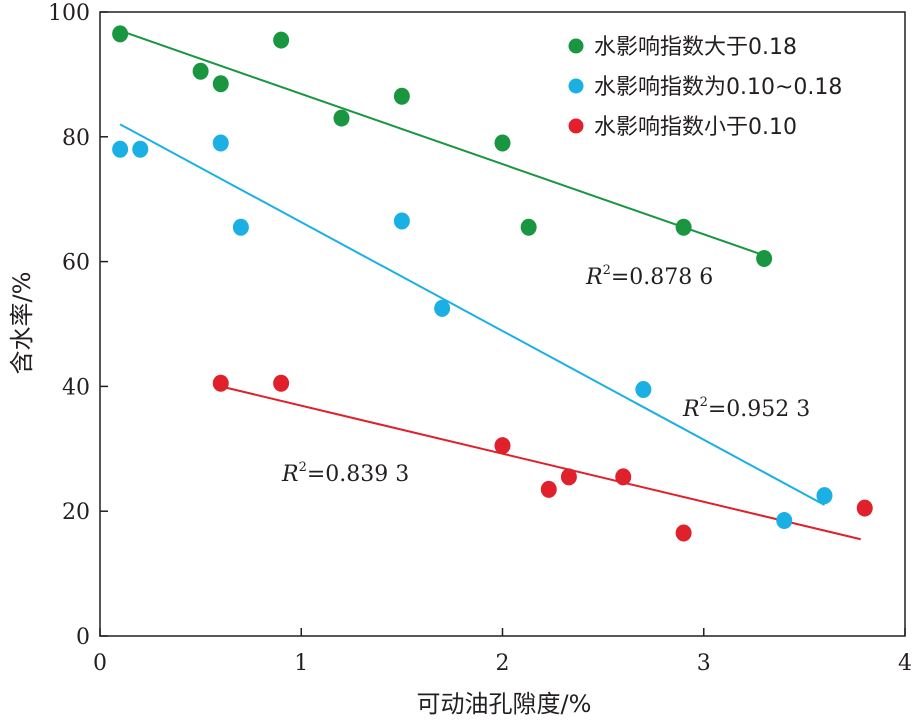 Image resolution: width=913 pixels, height=721 pixels. Describe the element at coordinates (695, 47) in the screenshot. I see `legend-label: 水影响指数大于0.18` at that location.